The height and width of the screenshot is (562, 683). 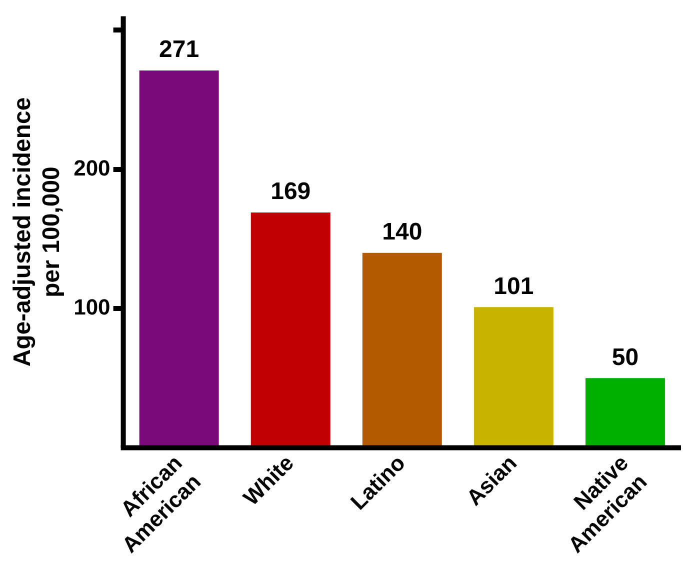 I want to click on y-tick-label: 100, so click(x=92, y=307).